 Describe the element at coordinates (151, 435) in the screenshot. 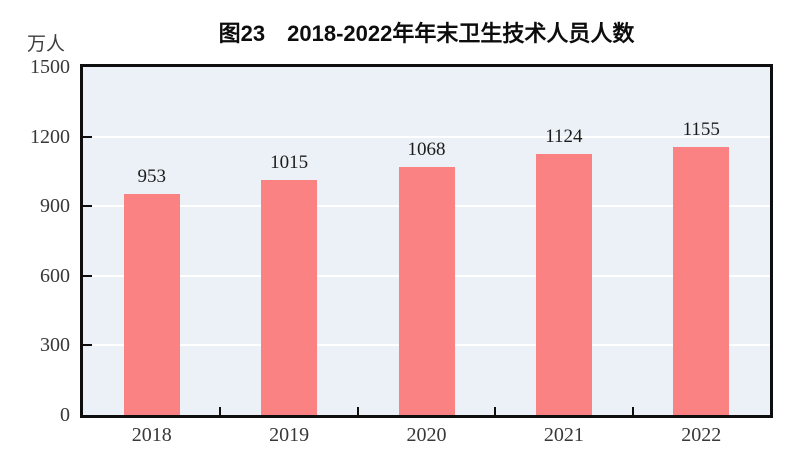

I see `x-tick-label: 2018` at that location.